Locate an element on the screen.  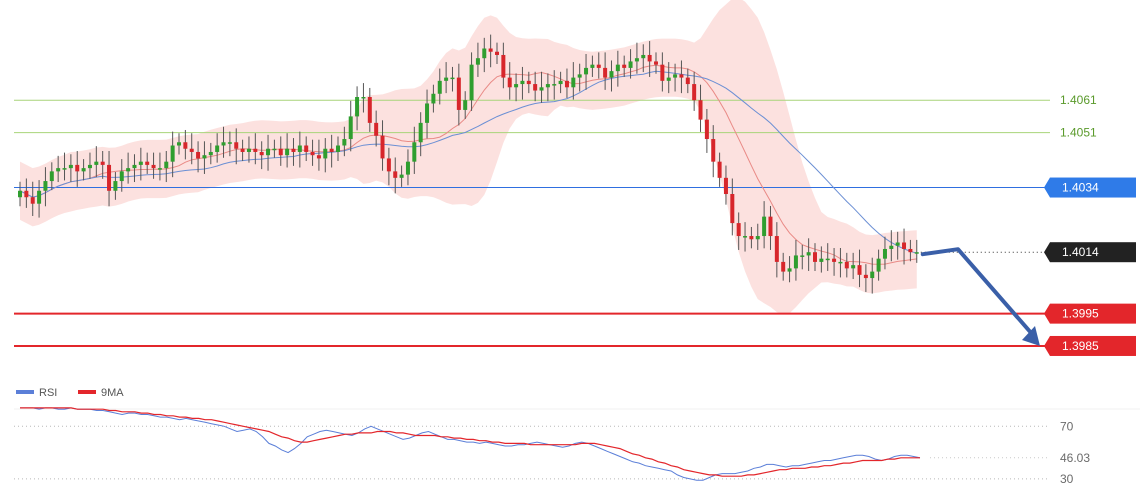
legend-swatch-rsi is located at coordinates (25, 392).